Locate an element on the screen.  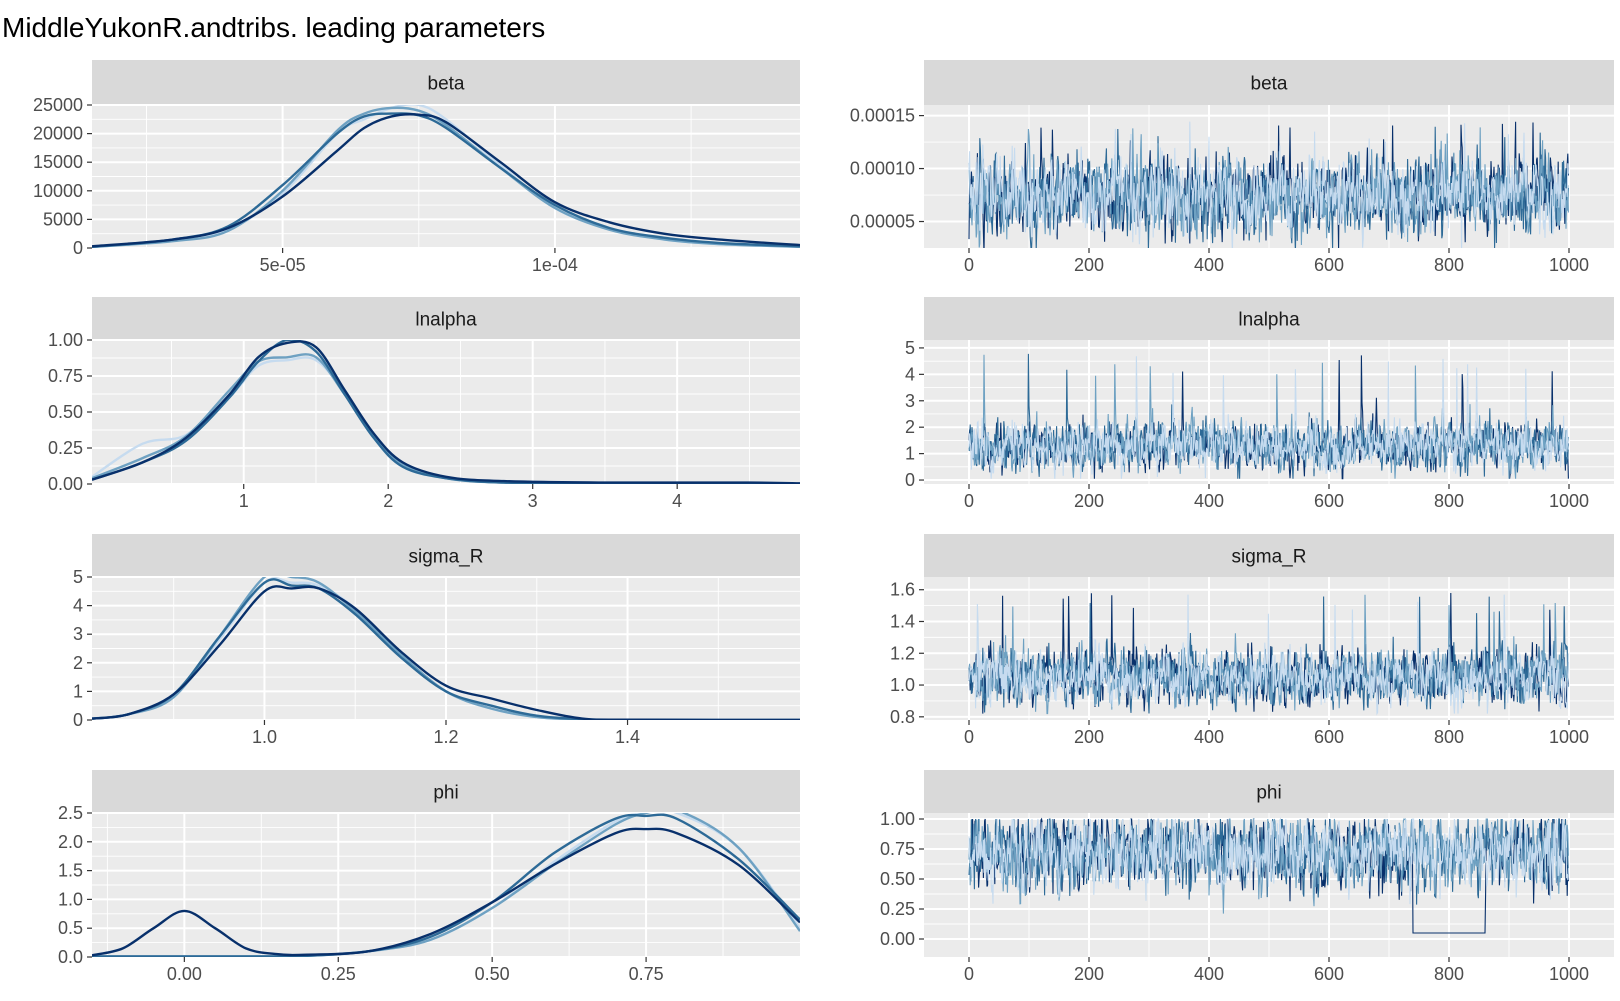
x-tick-label: 1 is located at coordinates (244, 501).